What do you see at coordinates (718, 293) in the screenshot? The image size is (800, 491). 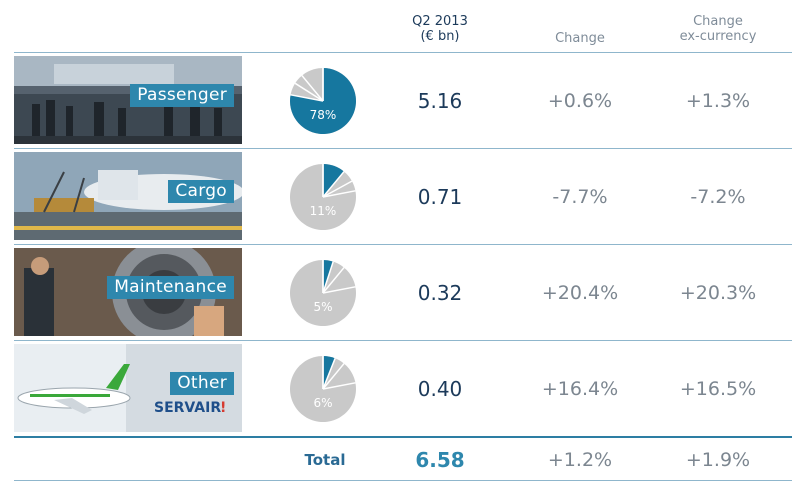 I see `change-ex-maintenance: +20.3%` at bounding box center [718, 293].